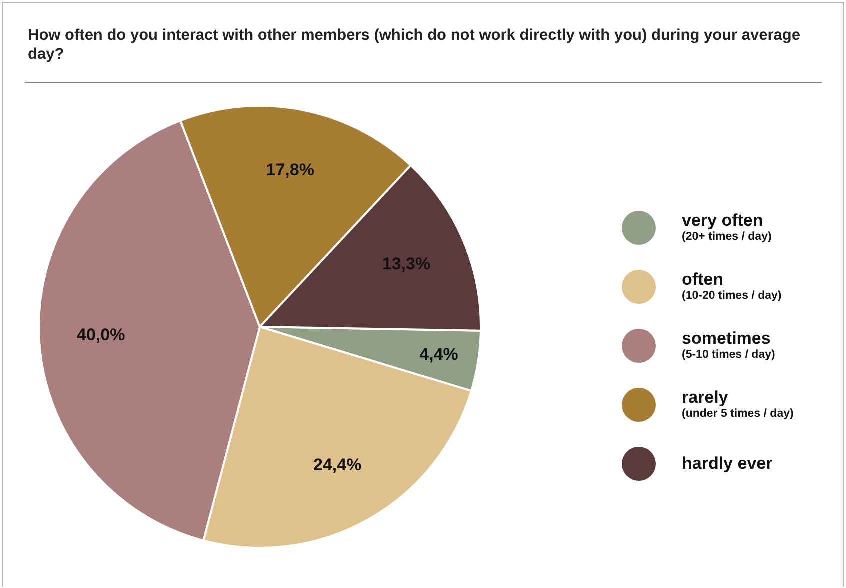 The height and width of the screenshot is (588, 846). I want to click on data-label: 24,4%, so click(337, 465).